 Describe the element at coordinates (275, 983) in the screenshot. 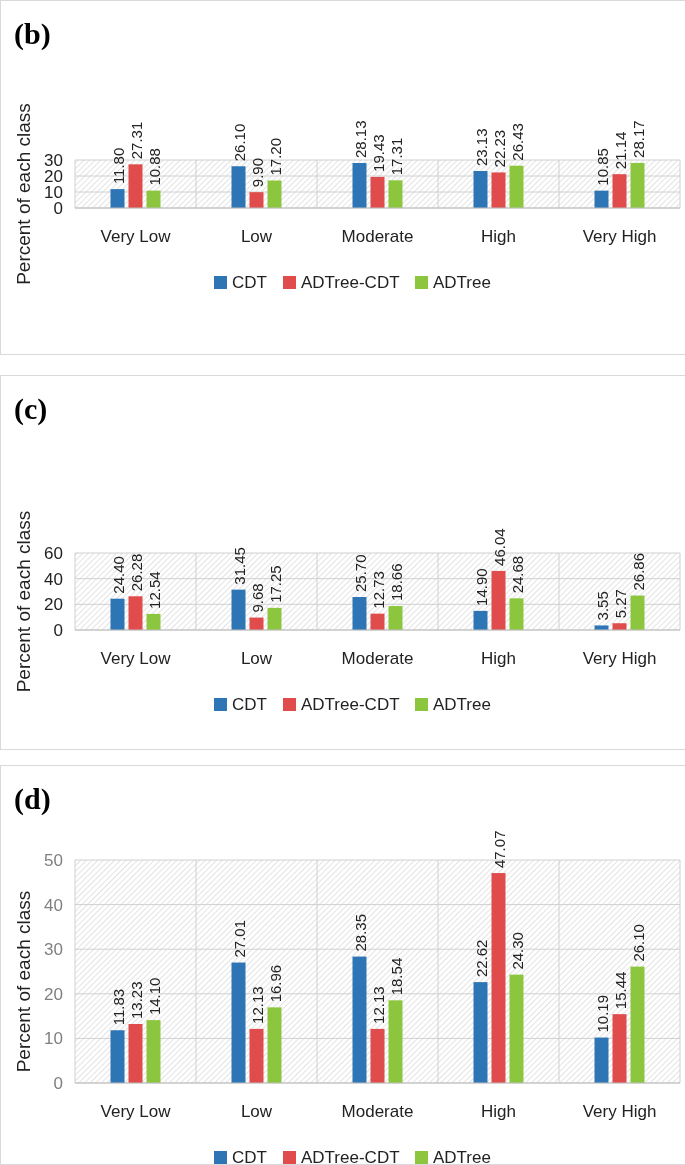

I see `data-label: 16.96` at that location.